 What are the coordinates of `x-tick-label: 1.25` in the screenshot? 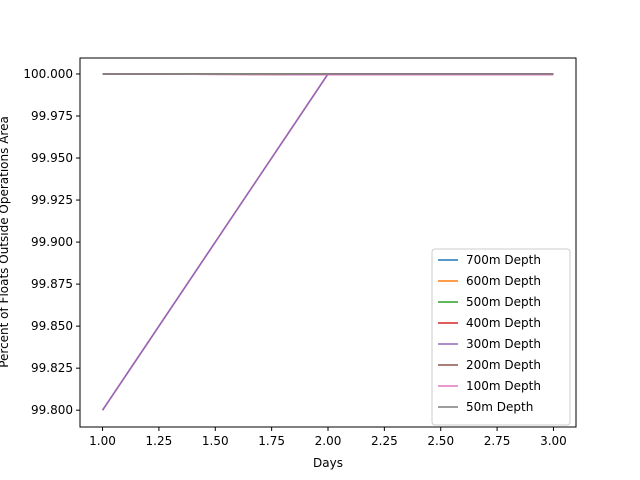 It's located at (159, 441).